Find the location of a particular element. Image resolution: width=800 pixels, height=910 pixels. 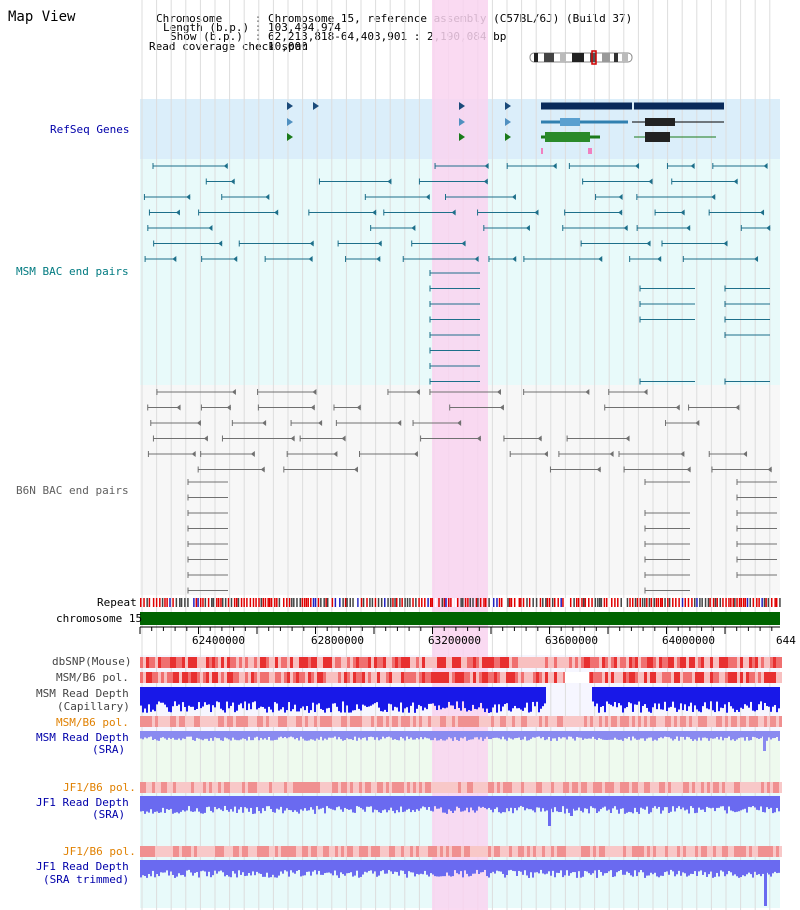

axis-tick-label: 63600000 is located at coordinates (571, 640).